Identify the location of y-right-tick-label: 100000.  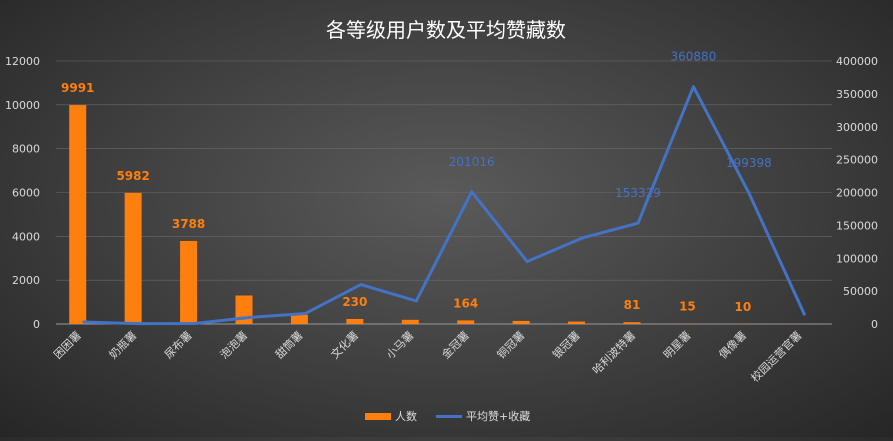
(857, 258).